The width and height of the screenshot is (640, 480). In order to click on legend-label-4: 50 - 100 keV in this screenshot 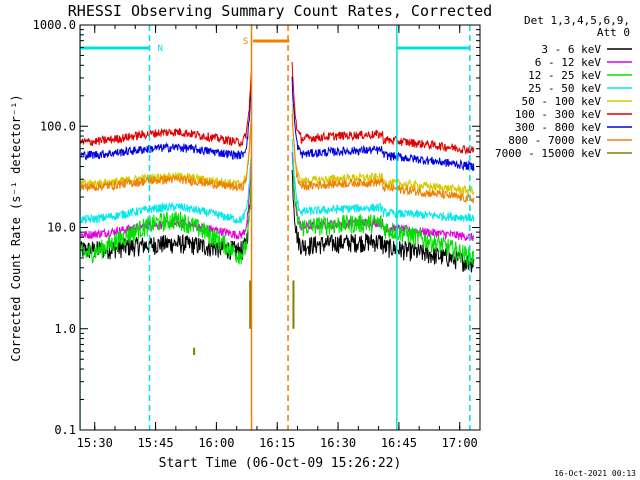, I will do `click(562, 101)`.